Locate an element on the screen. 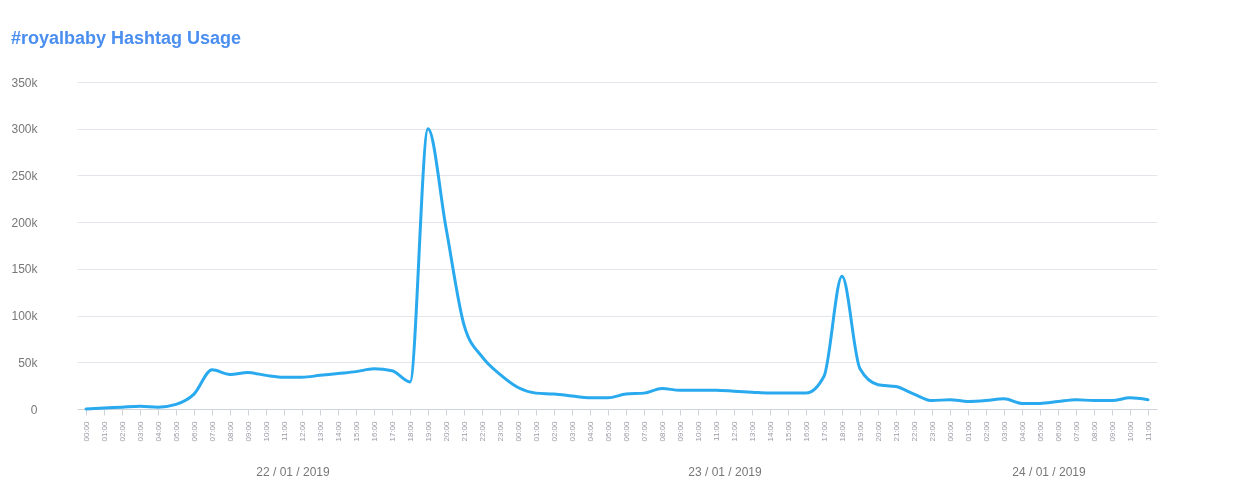 The image size is (1241, 484). text: 22 / 01 / 2019 is located at coordinates (293, 472).